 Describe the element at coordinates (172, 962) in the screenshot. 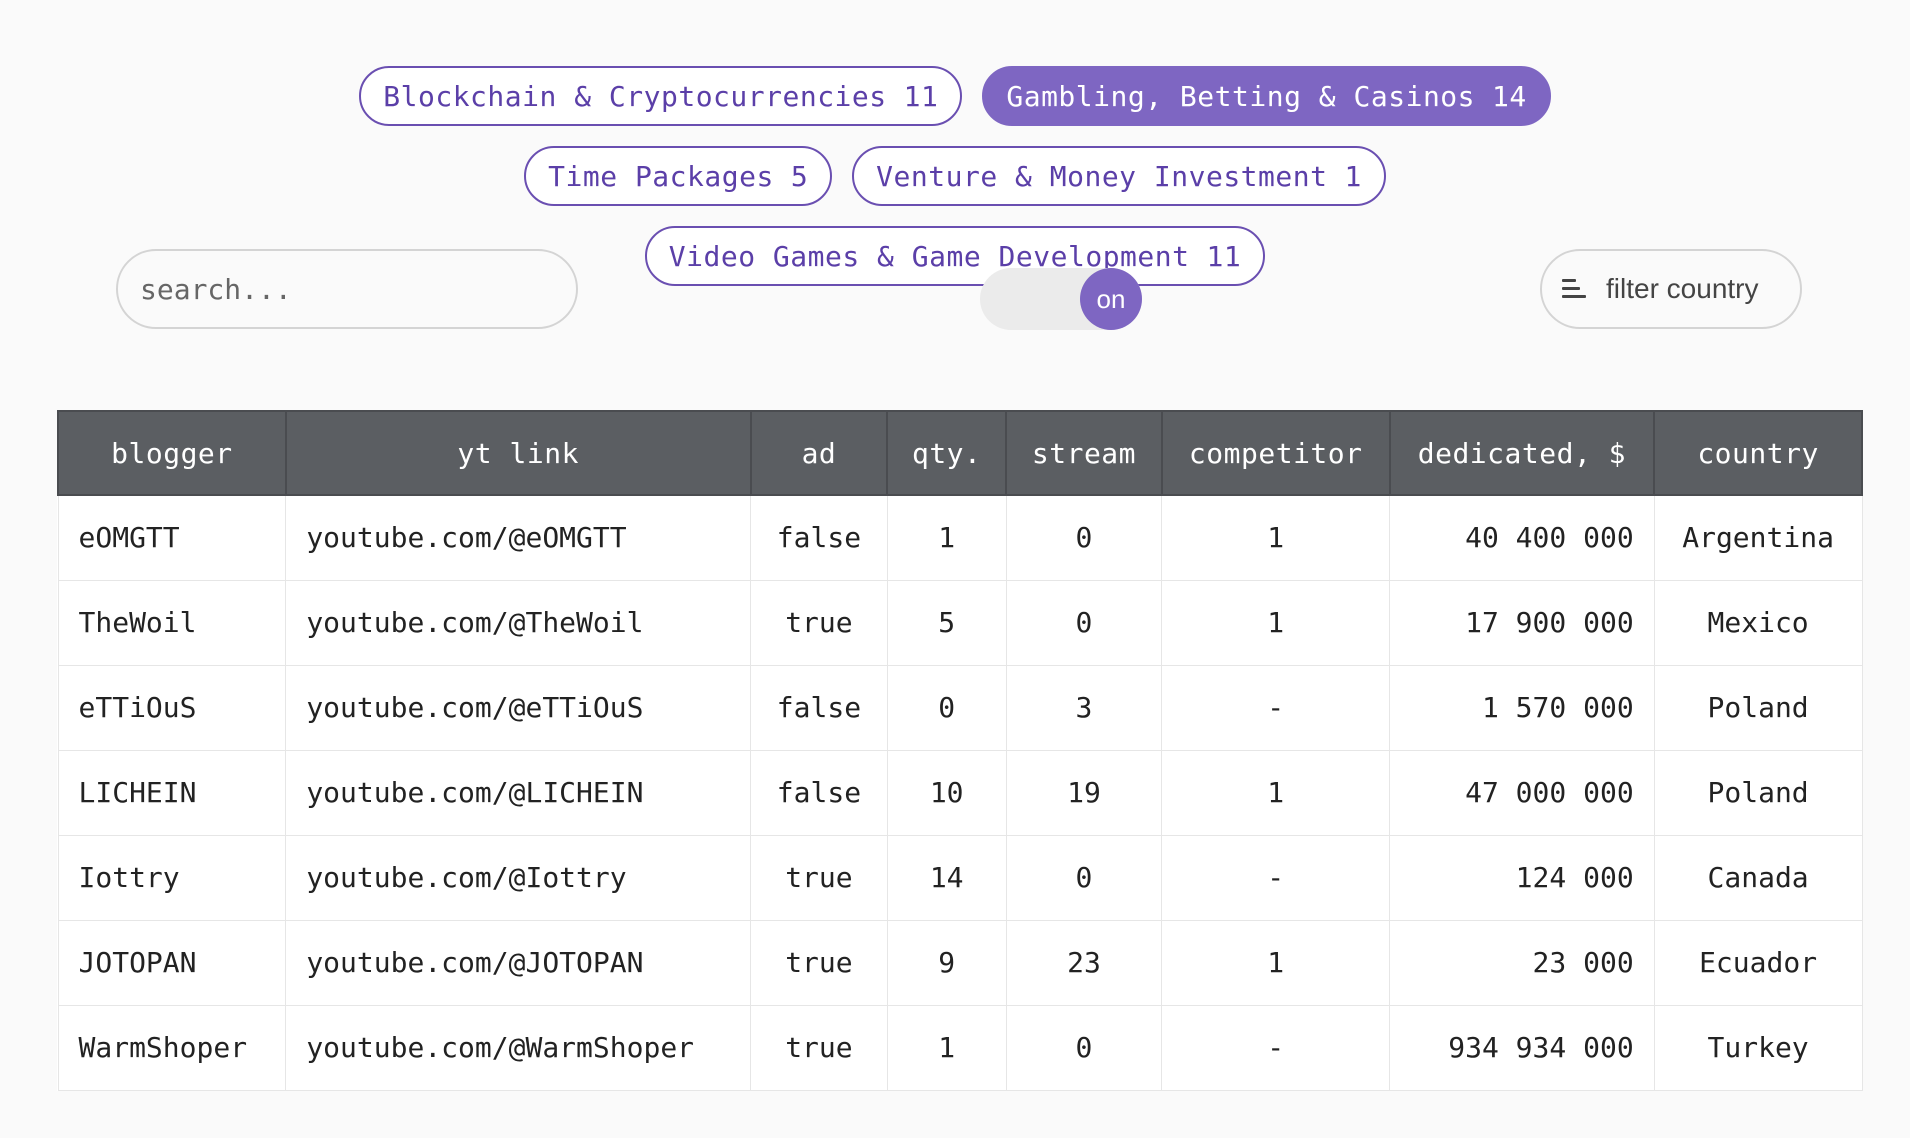

I see `cell-blogger: JOTOPAN` at that location.